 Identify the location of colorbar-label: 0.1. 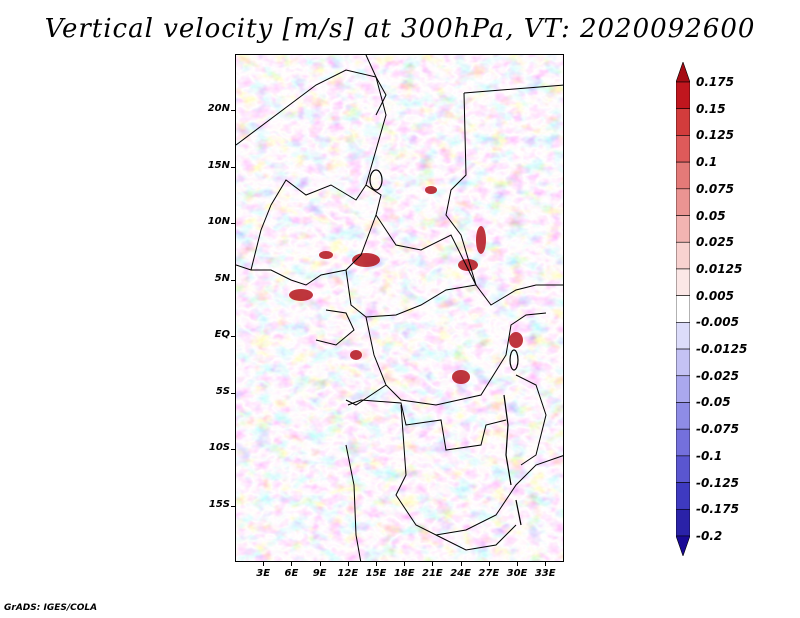
(707, 162).